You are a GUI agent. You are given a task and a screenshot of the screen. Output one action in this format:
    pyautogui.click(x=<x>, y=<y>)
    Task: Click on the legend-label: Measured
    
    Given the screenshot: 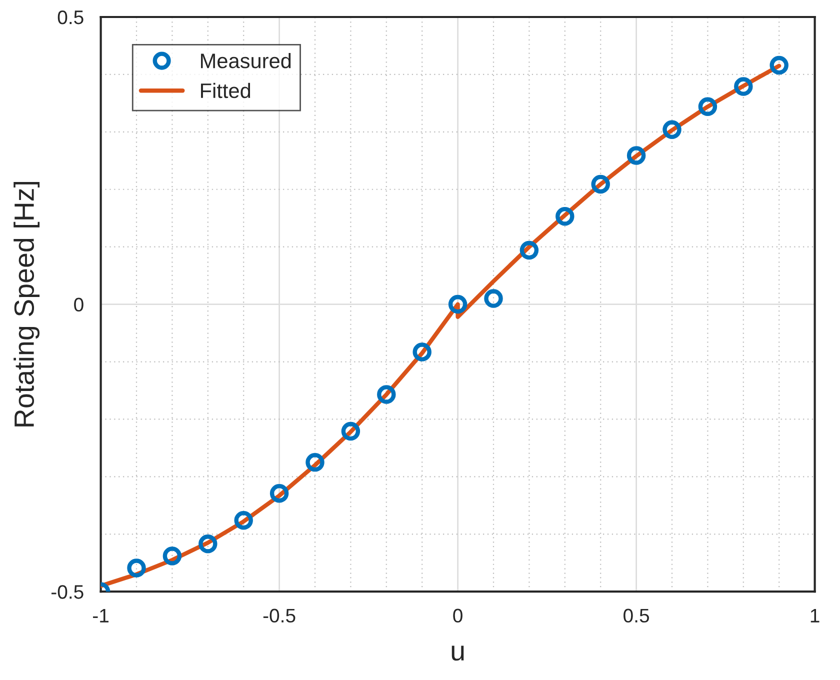 What is the action you would take?
    pyautogui.click(x=246, y=60)
    